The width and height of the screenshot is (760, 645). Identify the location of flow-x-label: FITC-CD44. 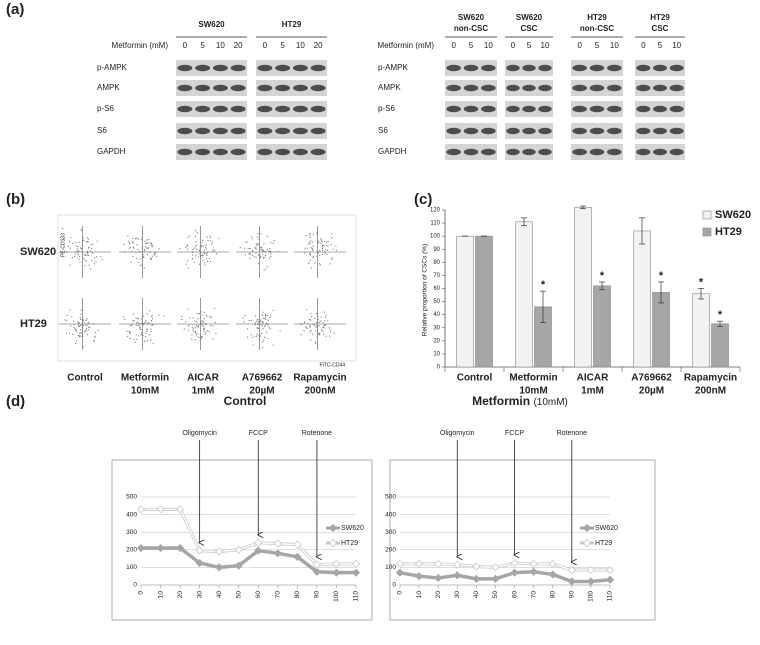
(332, 365).